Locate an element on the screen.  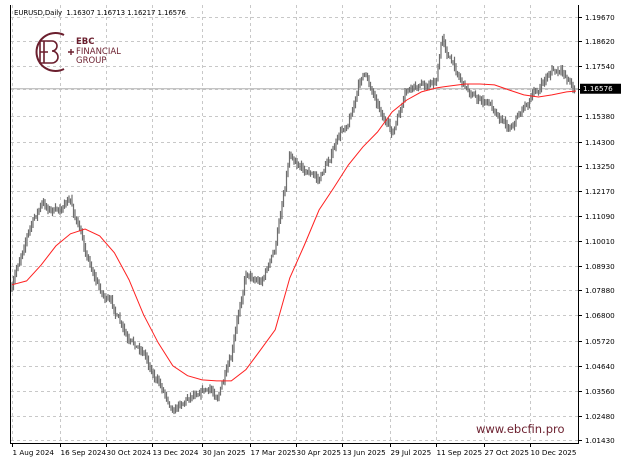
logo-line-2: FINANCIAL is located at coordinates (98, 51).